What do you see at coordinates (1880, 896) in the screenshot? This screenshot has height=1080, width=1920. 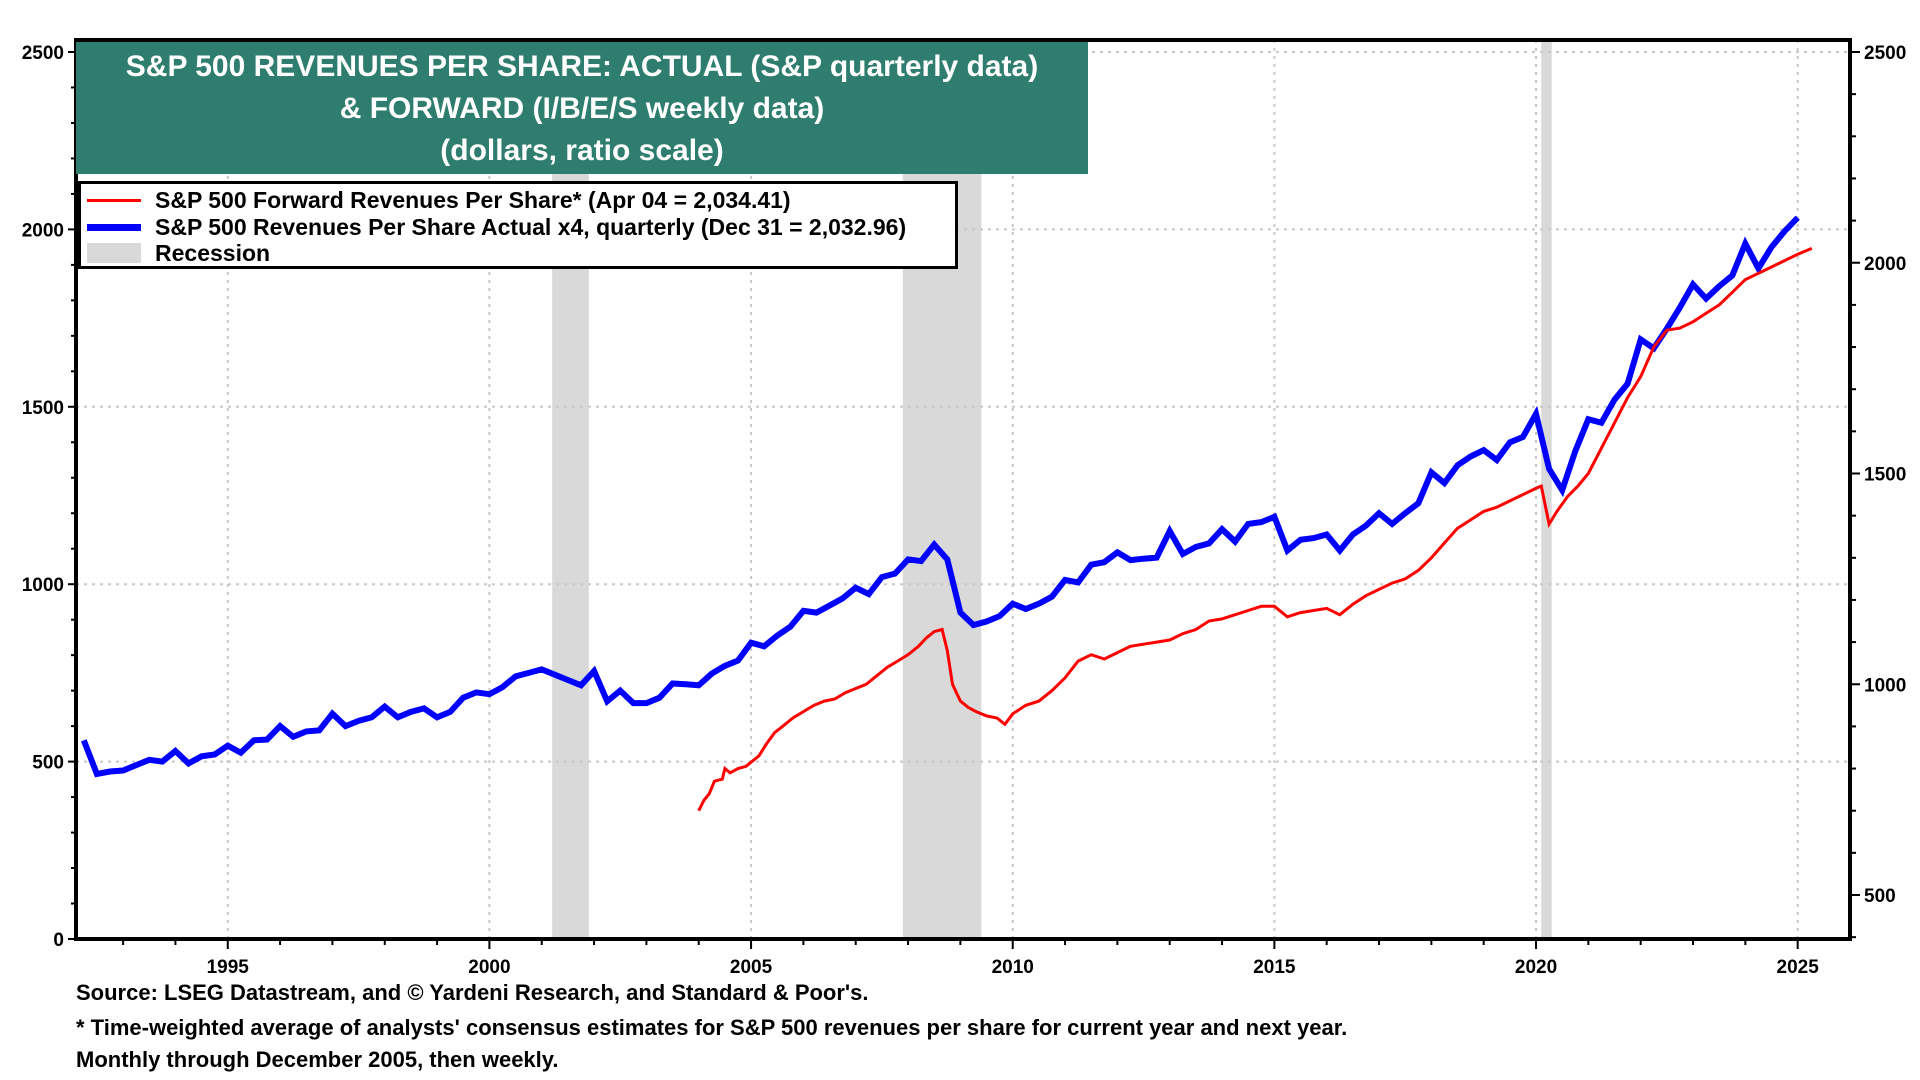 I see `y-right-tick-label: 500` at bounding box center [1880, 896].